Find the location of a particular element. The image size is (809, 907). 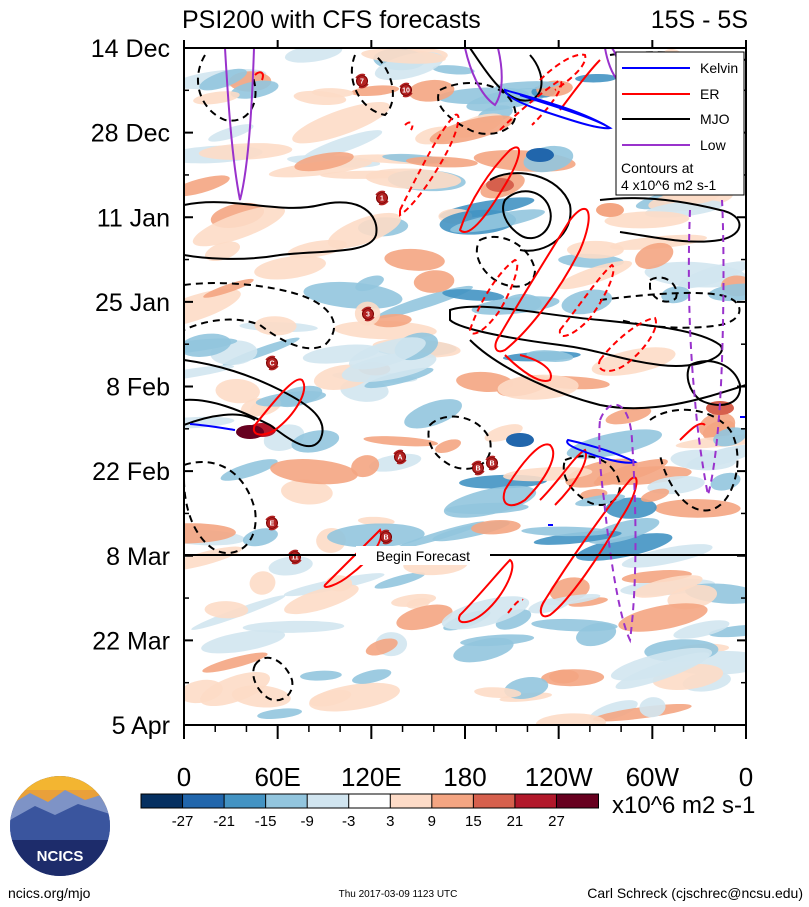

colorbar-tick-label: -3 is located at coordinates (348, 821).